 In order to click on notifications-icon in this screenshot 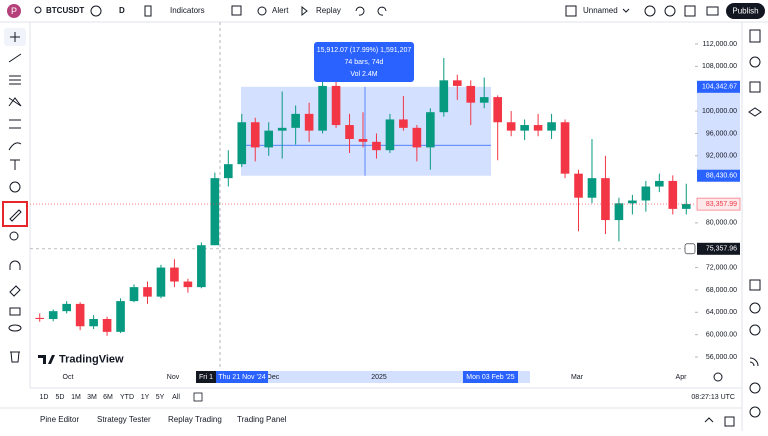, I will do `click(755, 388)`.